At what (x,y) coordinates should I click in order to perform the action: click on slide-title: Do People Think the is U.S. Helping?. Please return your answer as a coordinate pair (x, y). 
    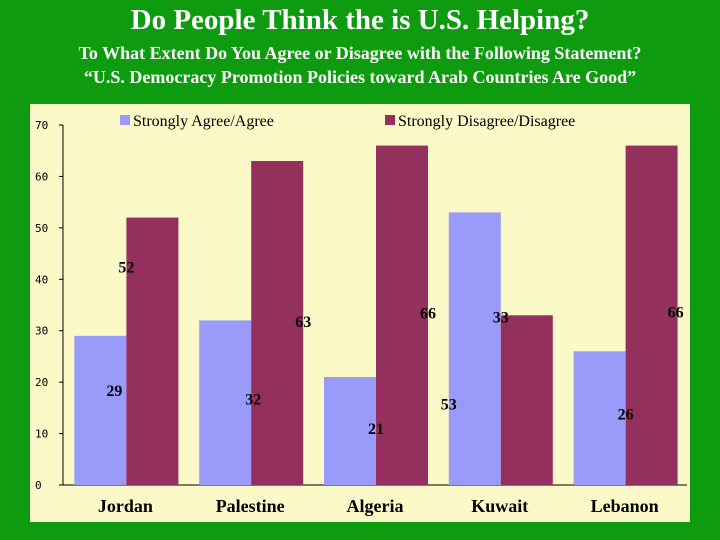
    Looking at the image, I should click on (360, 20).